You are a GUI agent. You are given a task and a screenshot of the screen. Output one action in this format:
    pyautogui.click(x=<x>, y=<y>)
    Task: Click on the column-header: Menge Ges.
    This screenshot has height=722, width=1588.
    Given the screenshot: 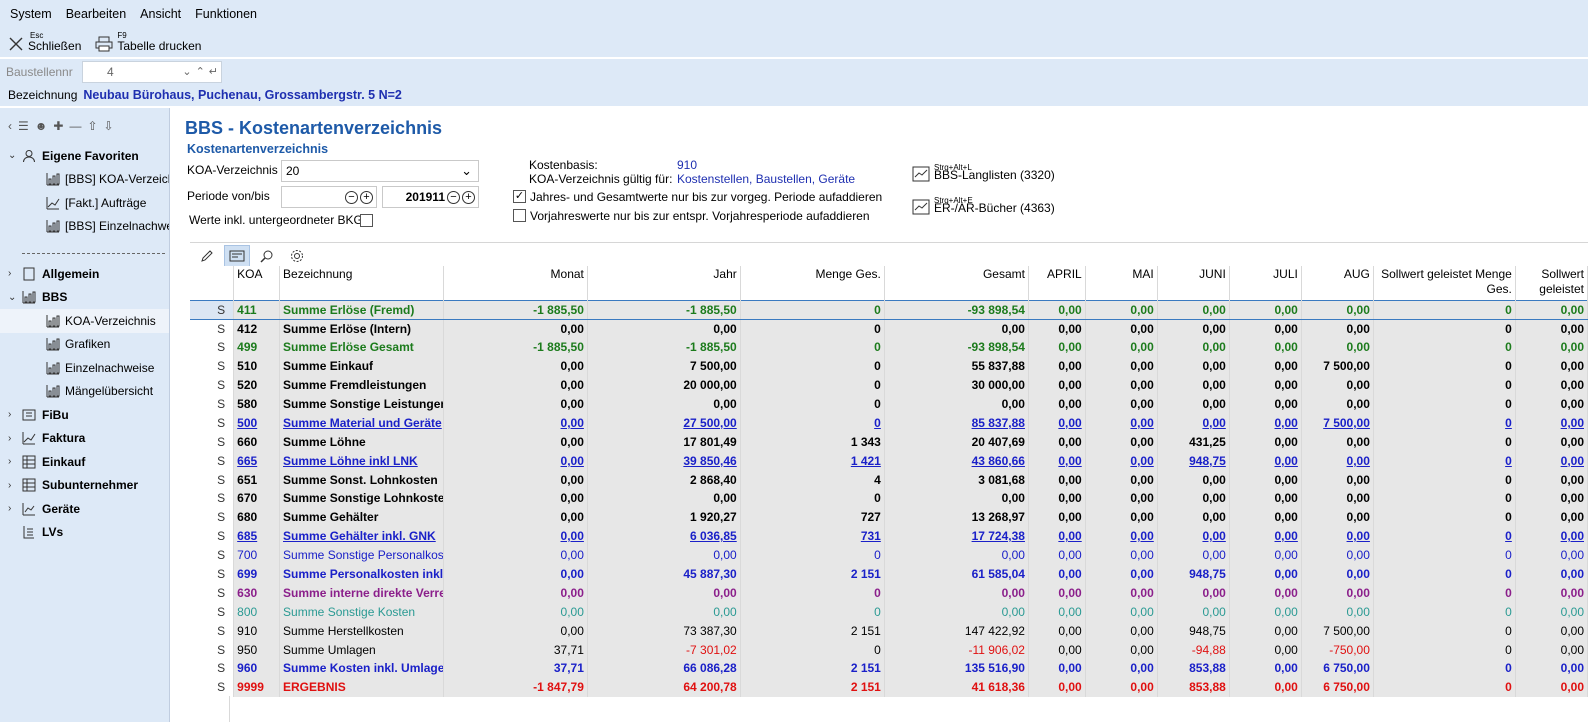 What is the action you would take?
    pyautogui.click(x=812, y=283)
    